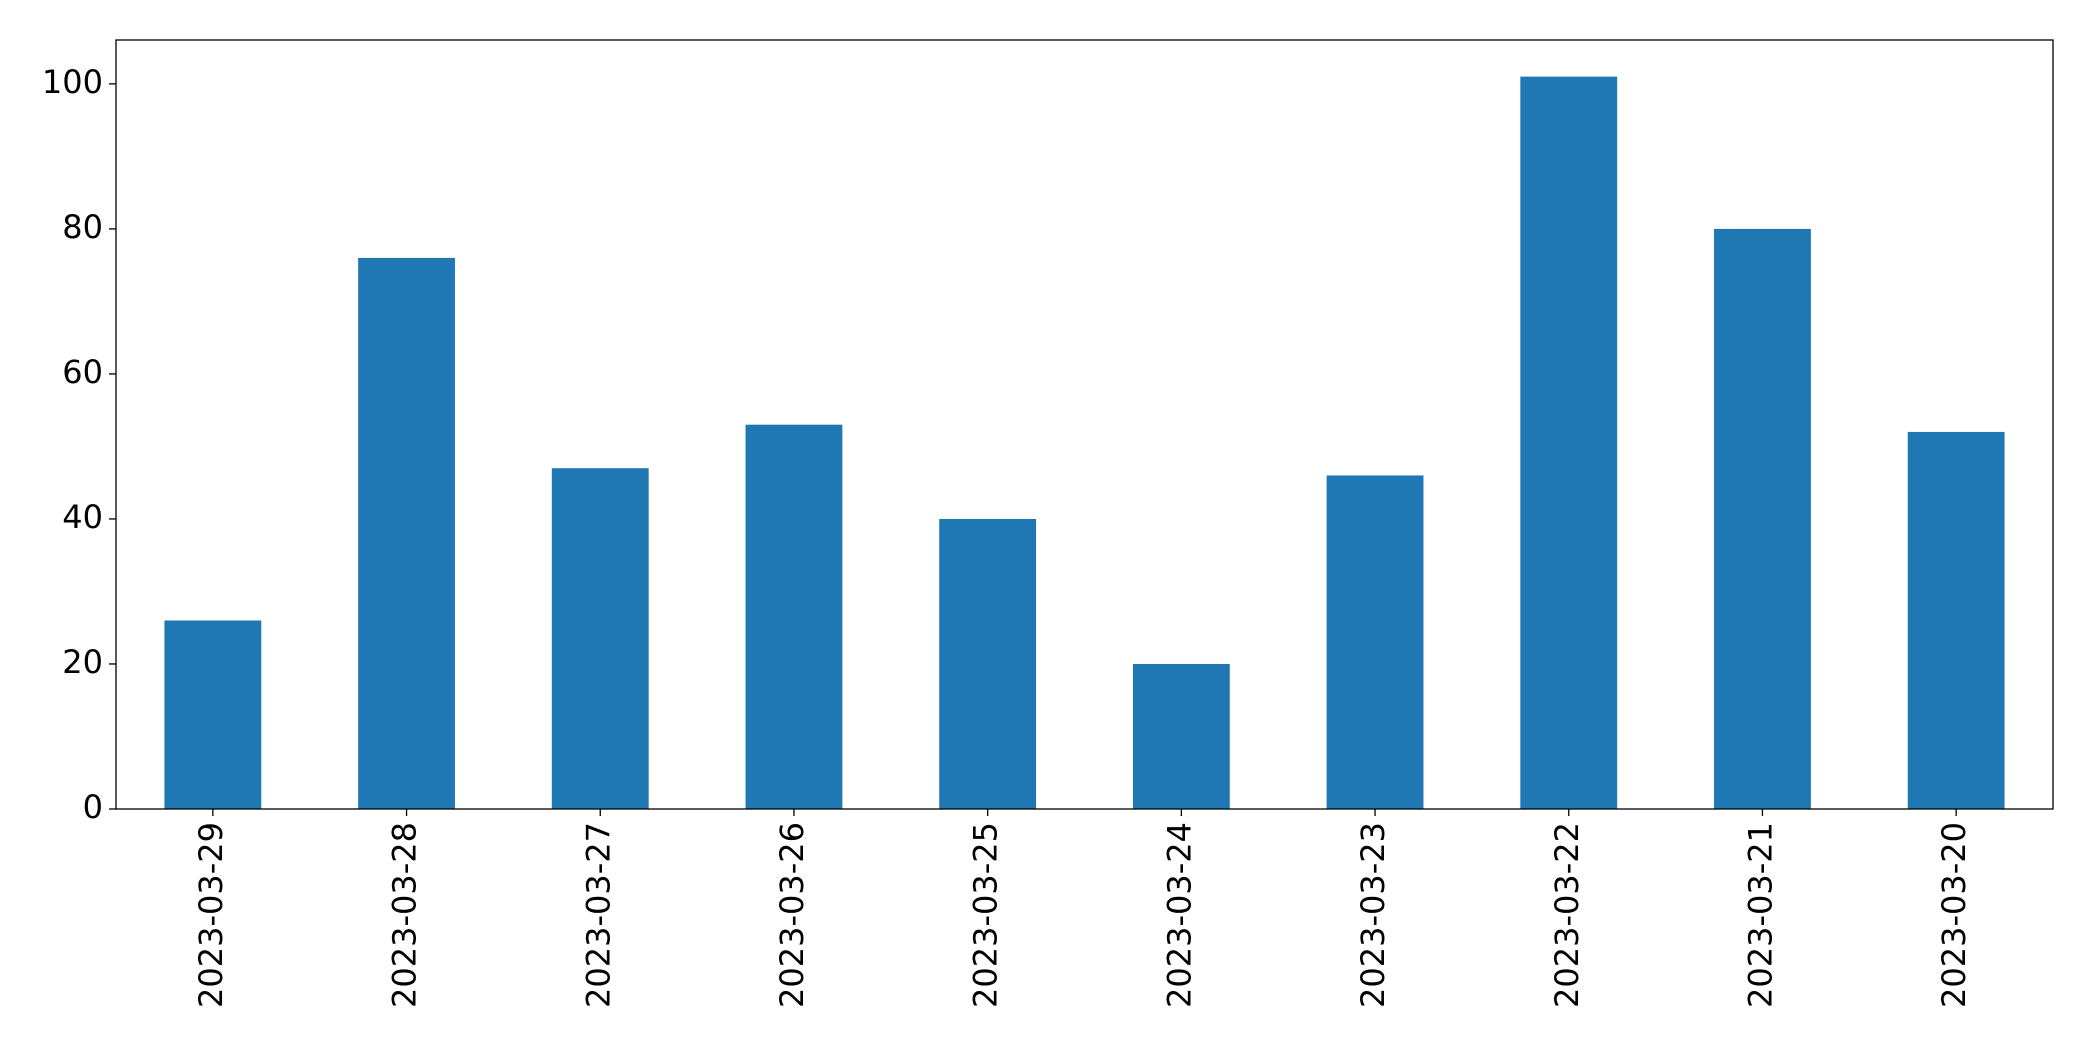 The image size is (2093, 1061). Describe the element at coordinates (1373, 915) in the screenshot. I see `x-tick-label: 2023-03-23` at that location.